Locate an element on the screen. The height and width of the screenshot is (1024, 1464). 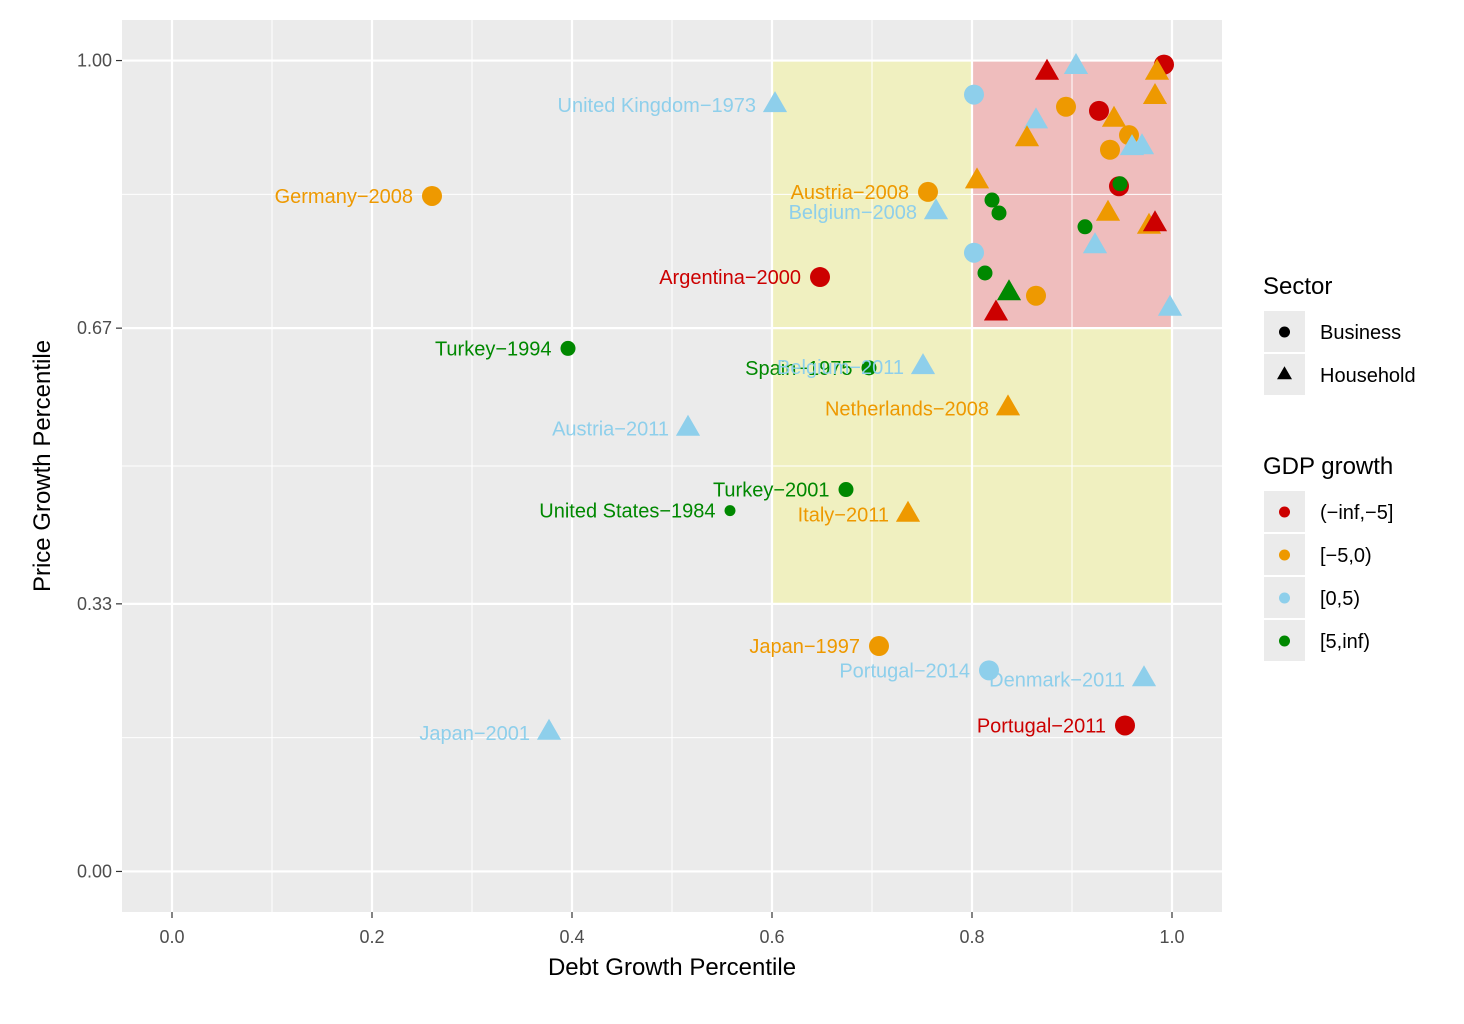
legend-label: (−inf,−5] is located at coordinates (1356, 513).